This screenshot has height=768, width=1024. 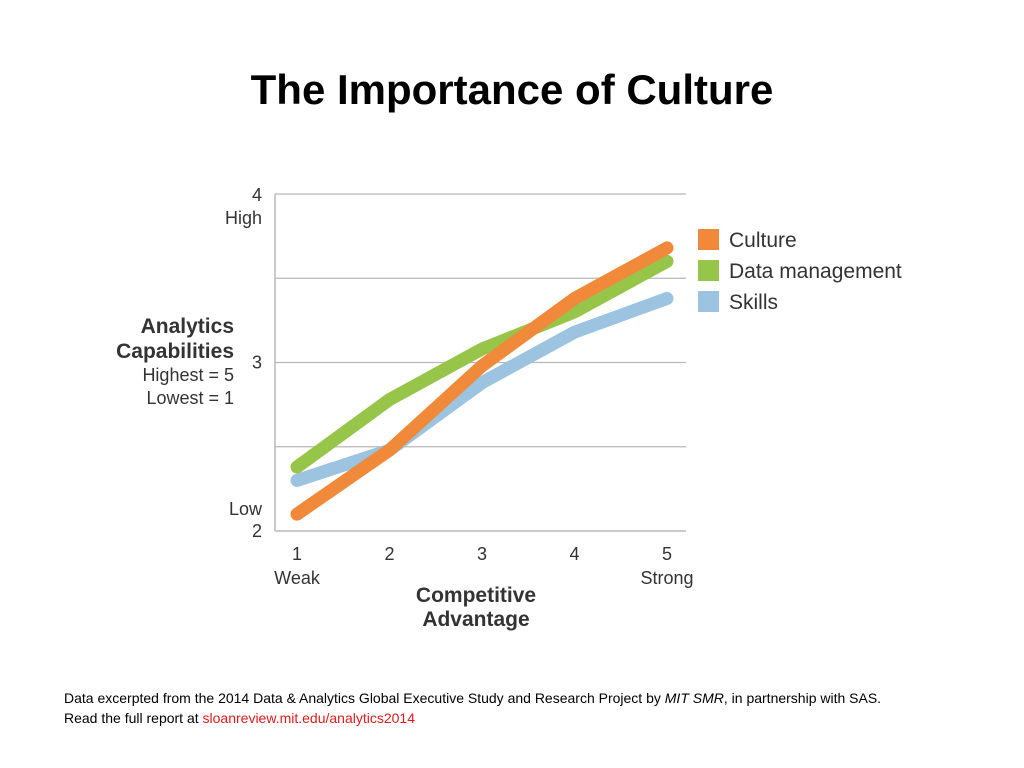 I want to click on legend: Culture Data management Skills, so click(x=800, y=271).